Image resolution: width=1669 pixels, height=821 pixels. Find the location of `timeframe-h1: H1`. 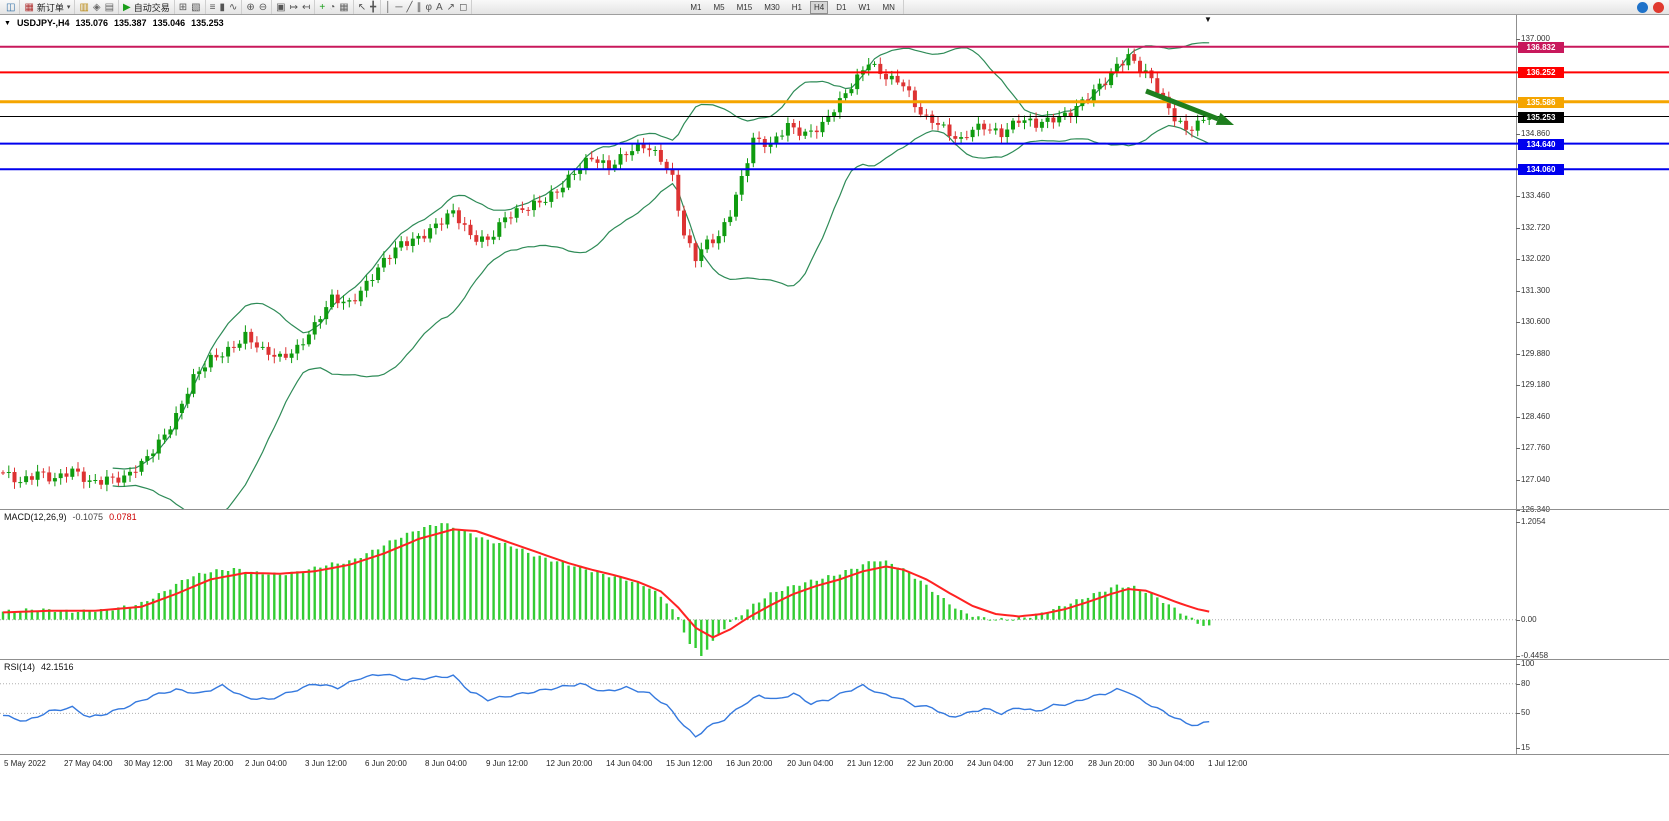

timeframe-h1: H1 is located at coordinates (796, 7).